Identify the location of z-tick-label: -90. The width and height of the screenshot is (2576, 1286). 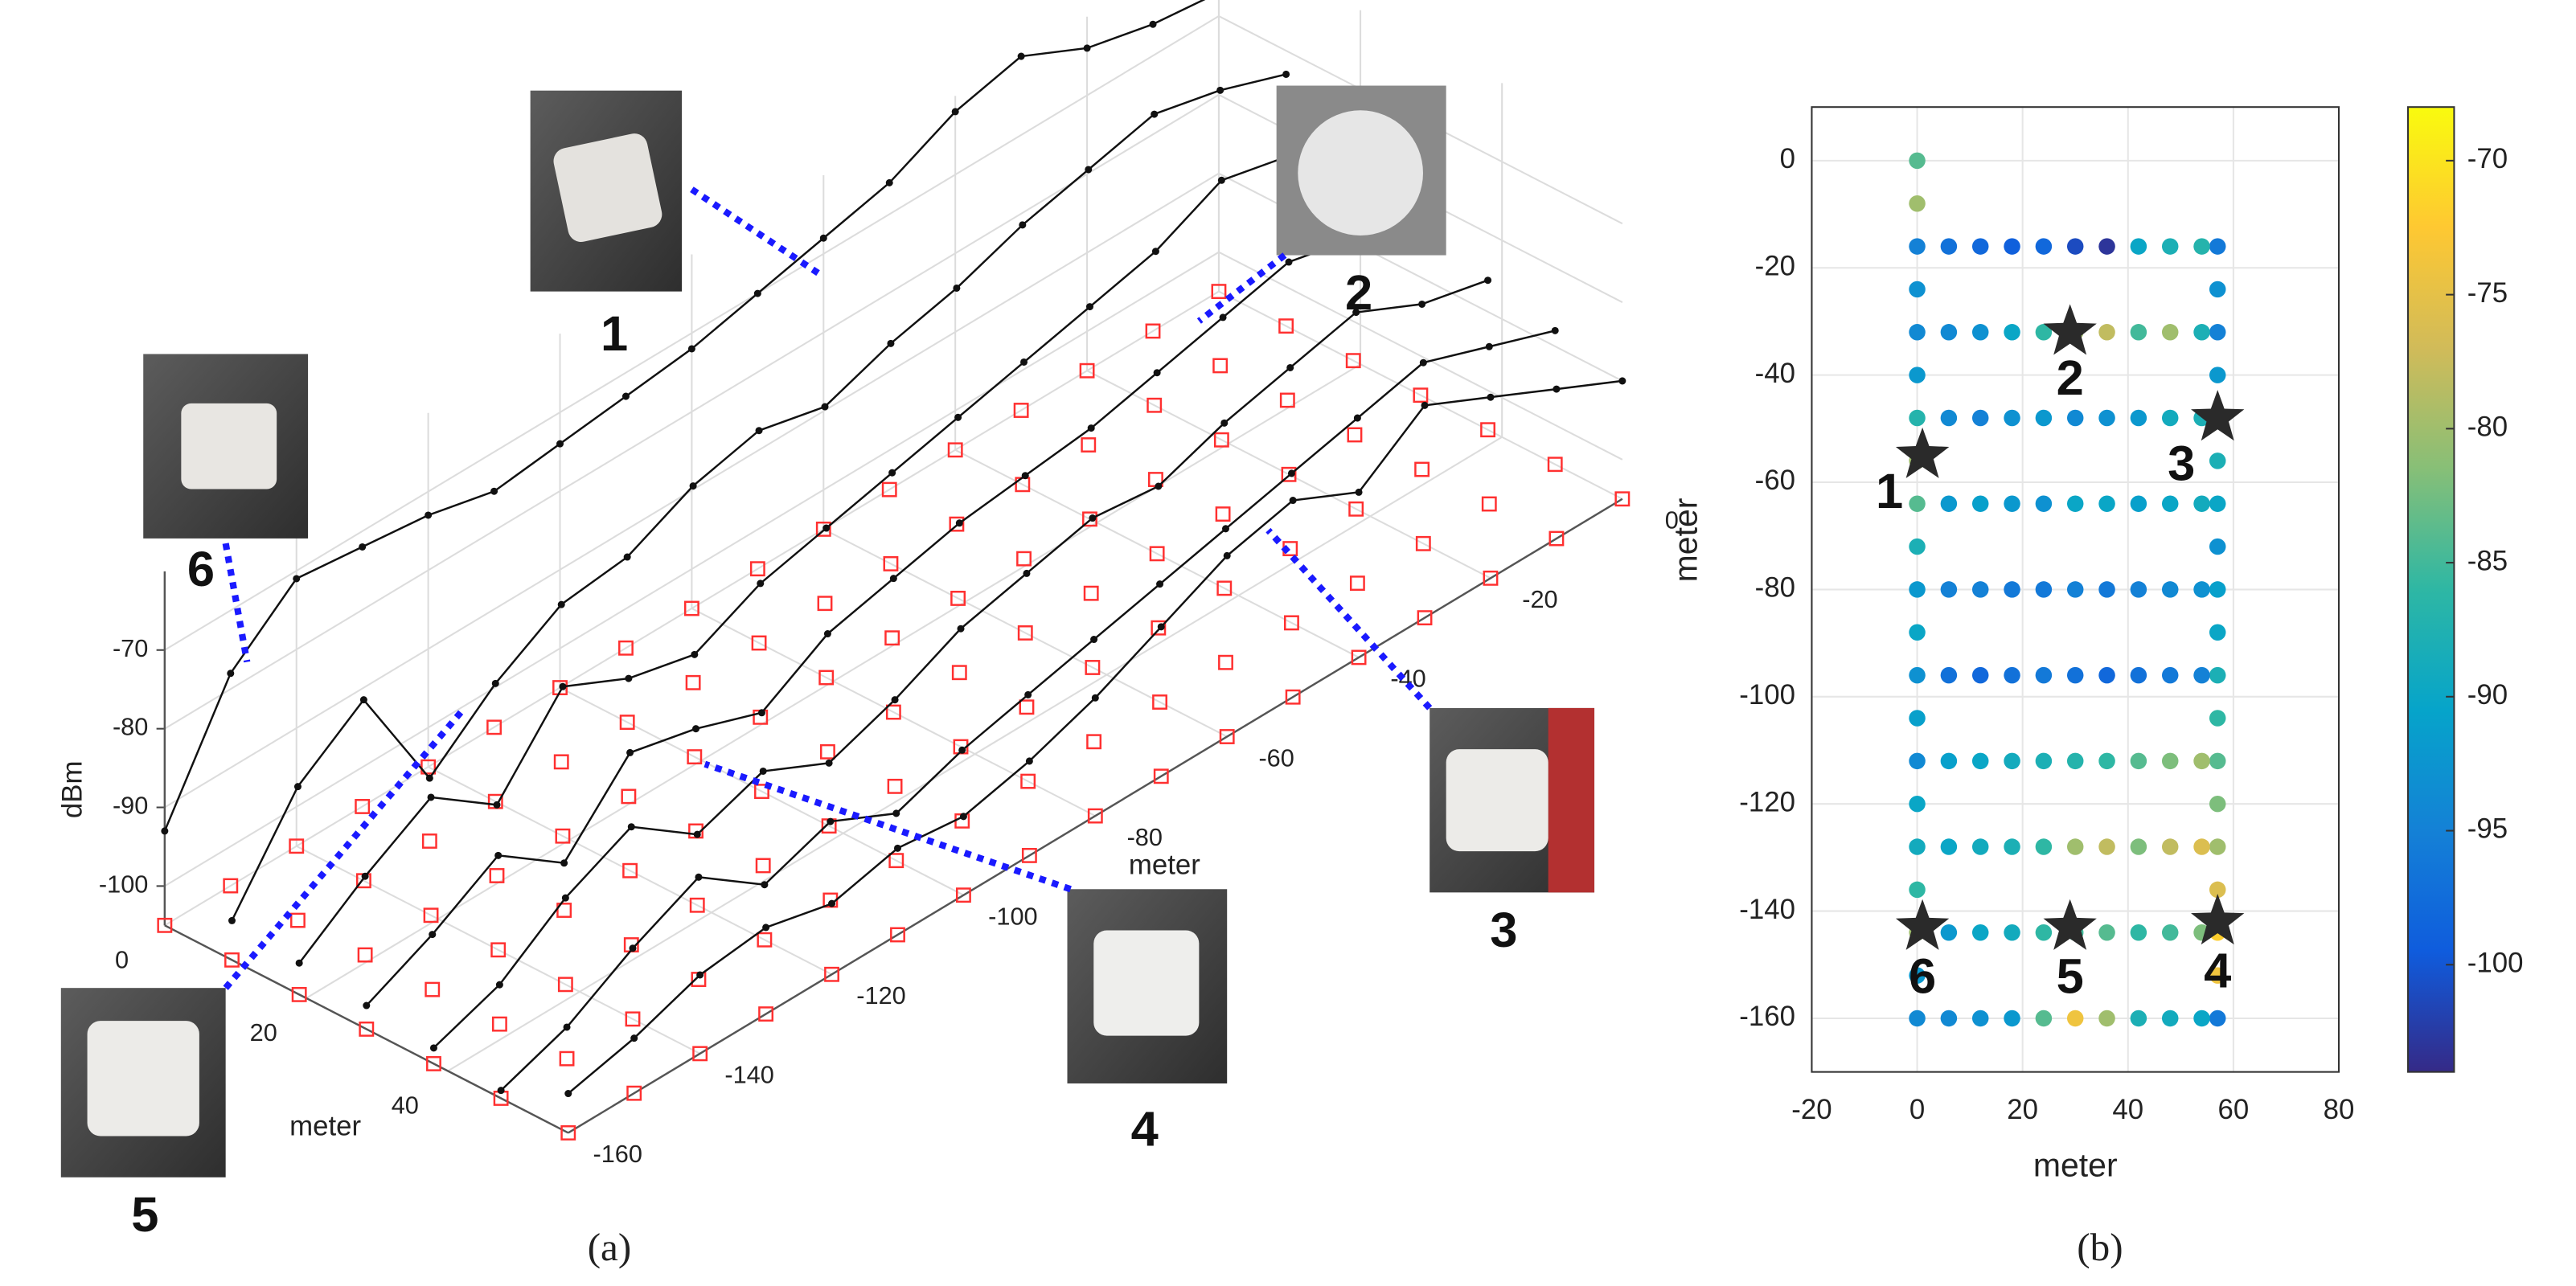
(130, 806).